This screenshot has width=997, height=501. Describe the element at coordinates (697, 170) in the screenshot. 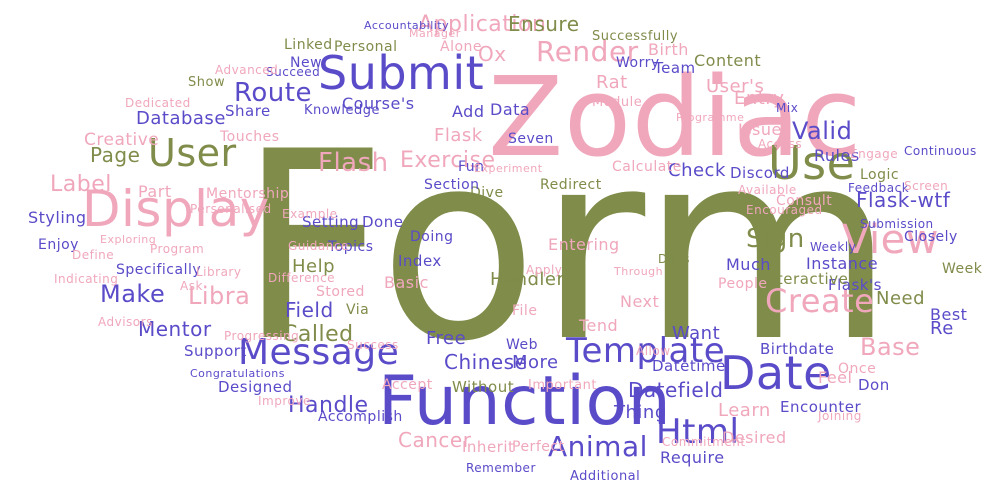

I see `cloud-word: Check` at that location.